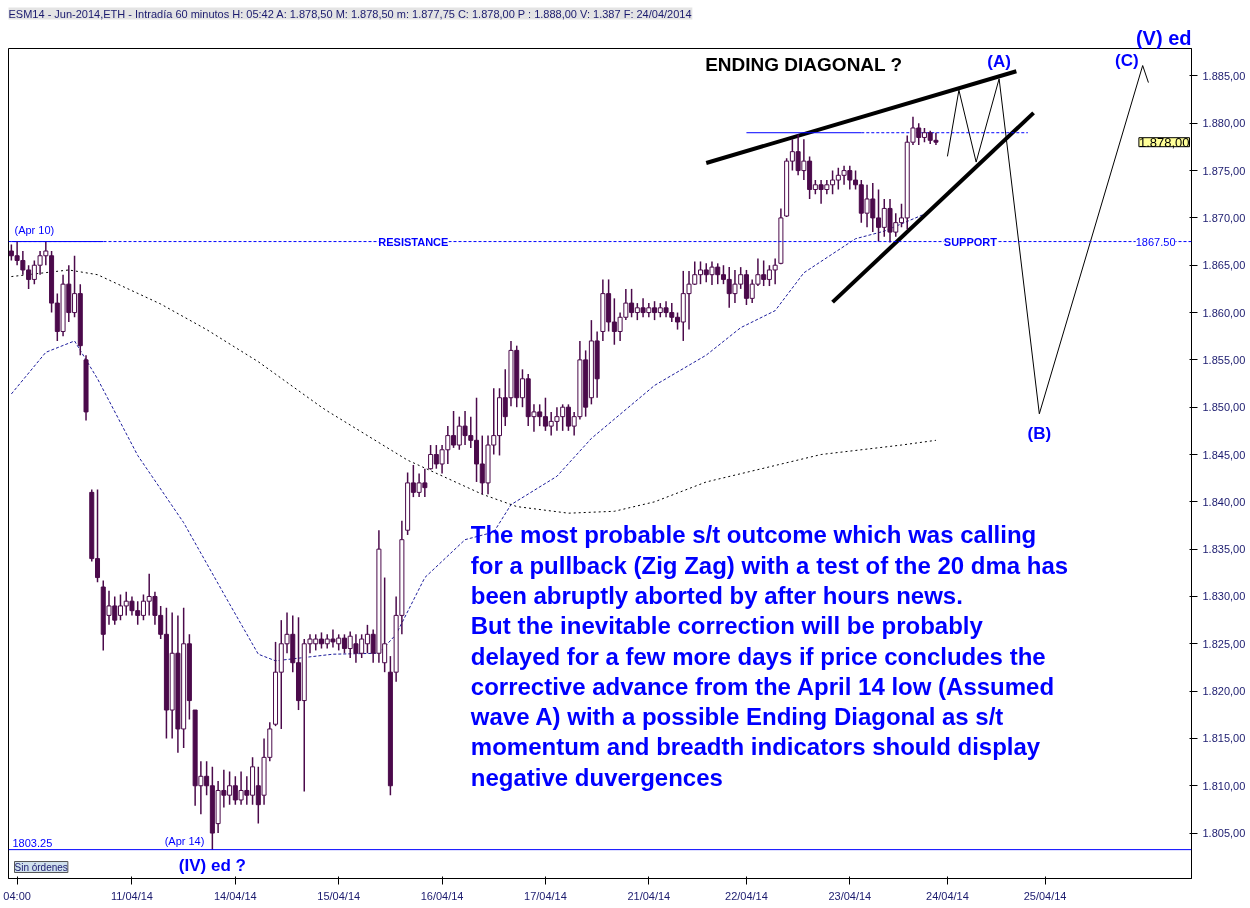 This screenshot has width=1250, height=908. What do you see at coordinates (131, 895) in the screenshot?
I see `x-tick-label: 11/04/14` at bounding box center [131, 895].